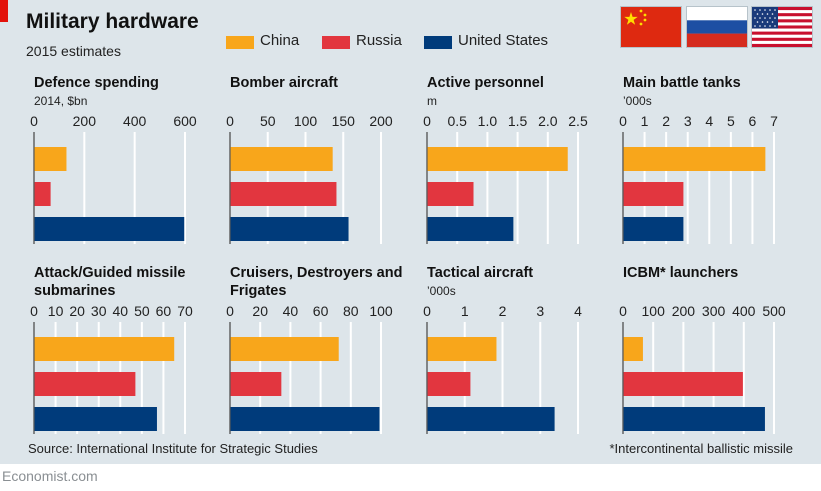 The height and width of the screenshot is (491, 821). I want to click on legend-swatch-china, so click(240, 42).